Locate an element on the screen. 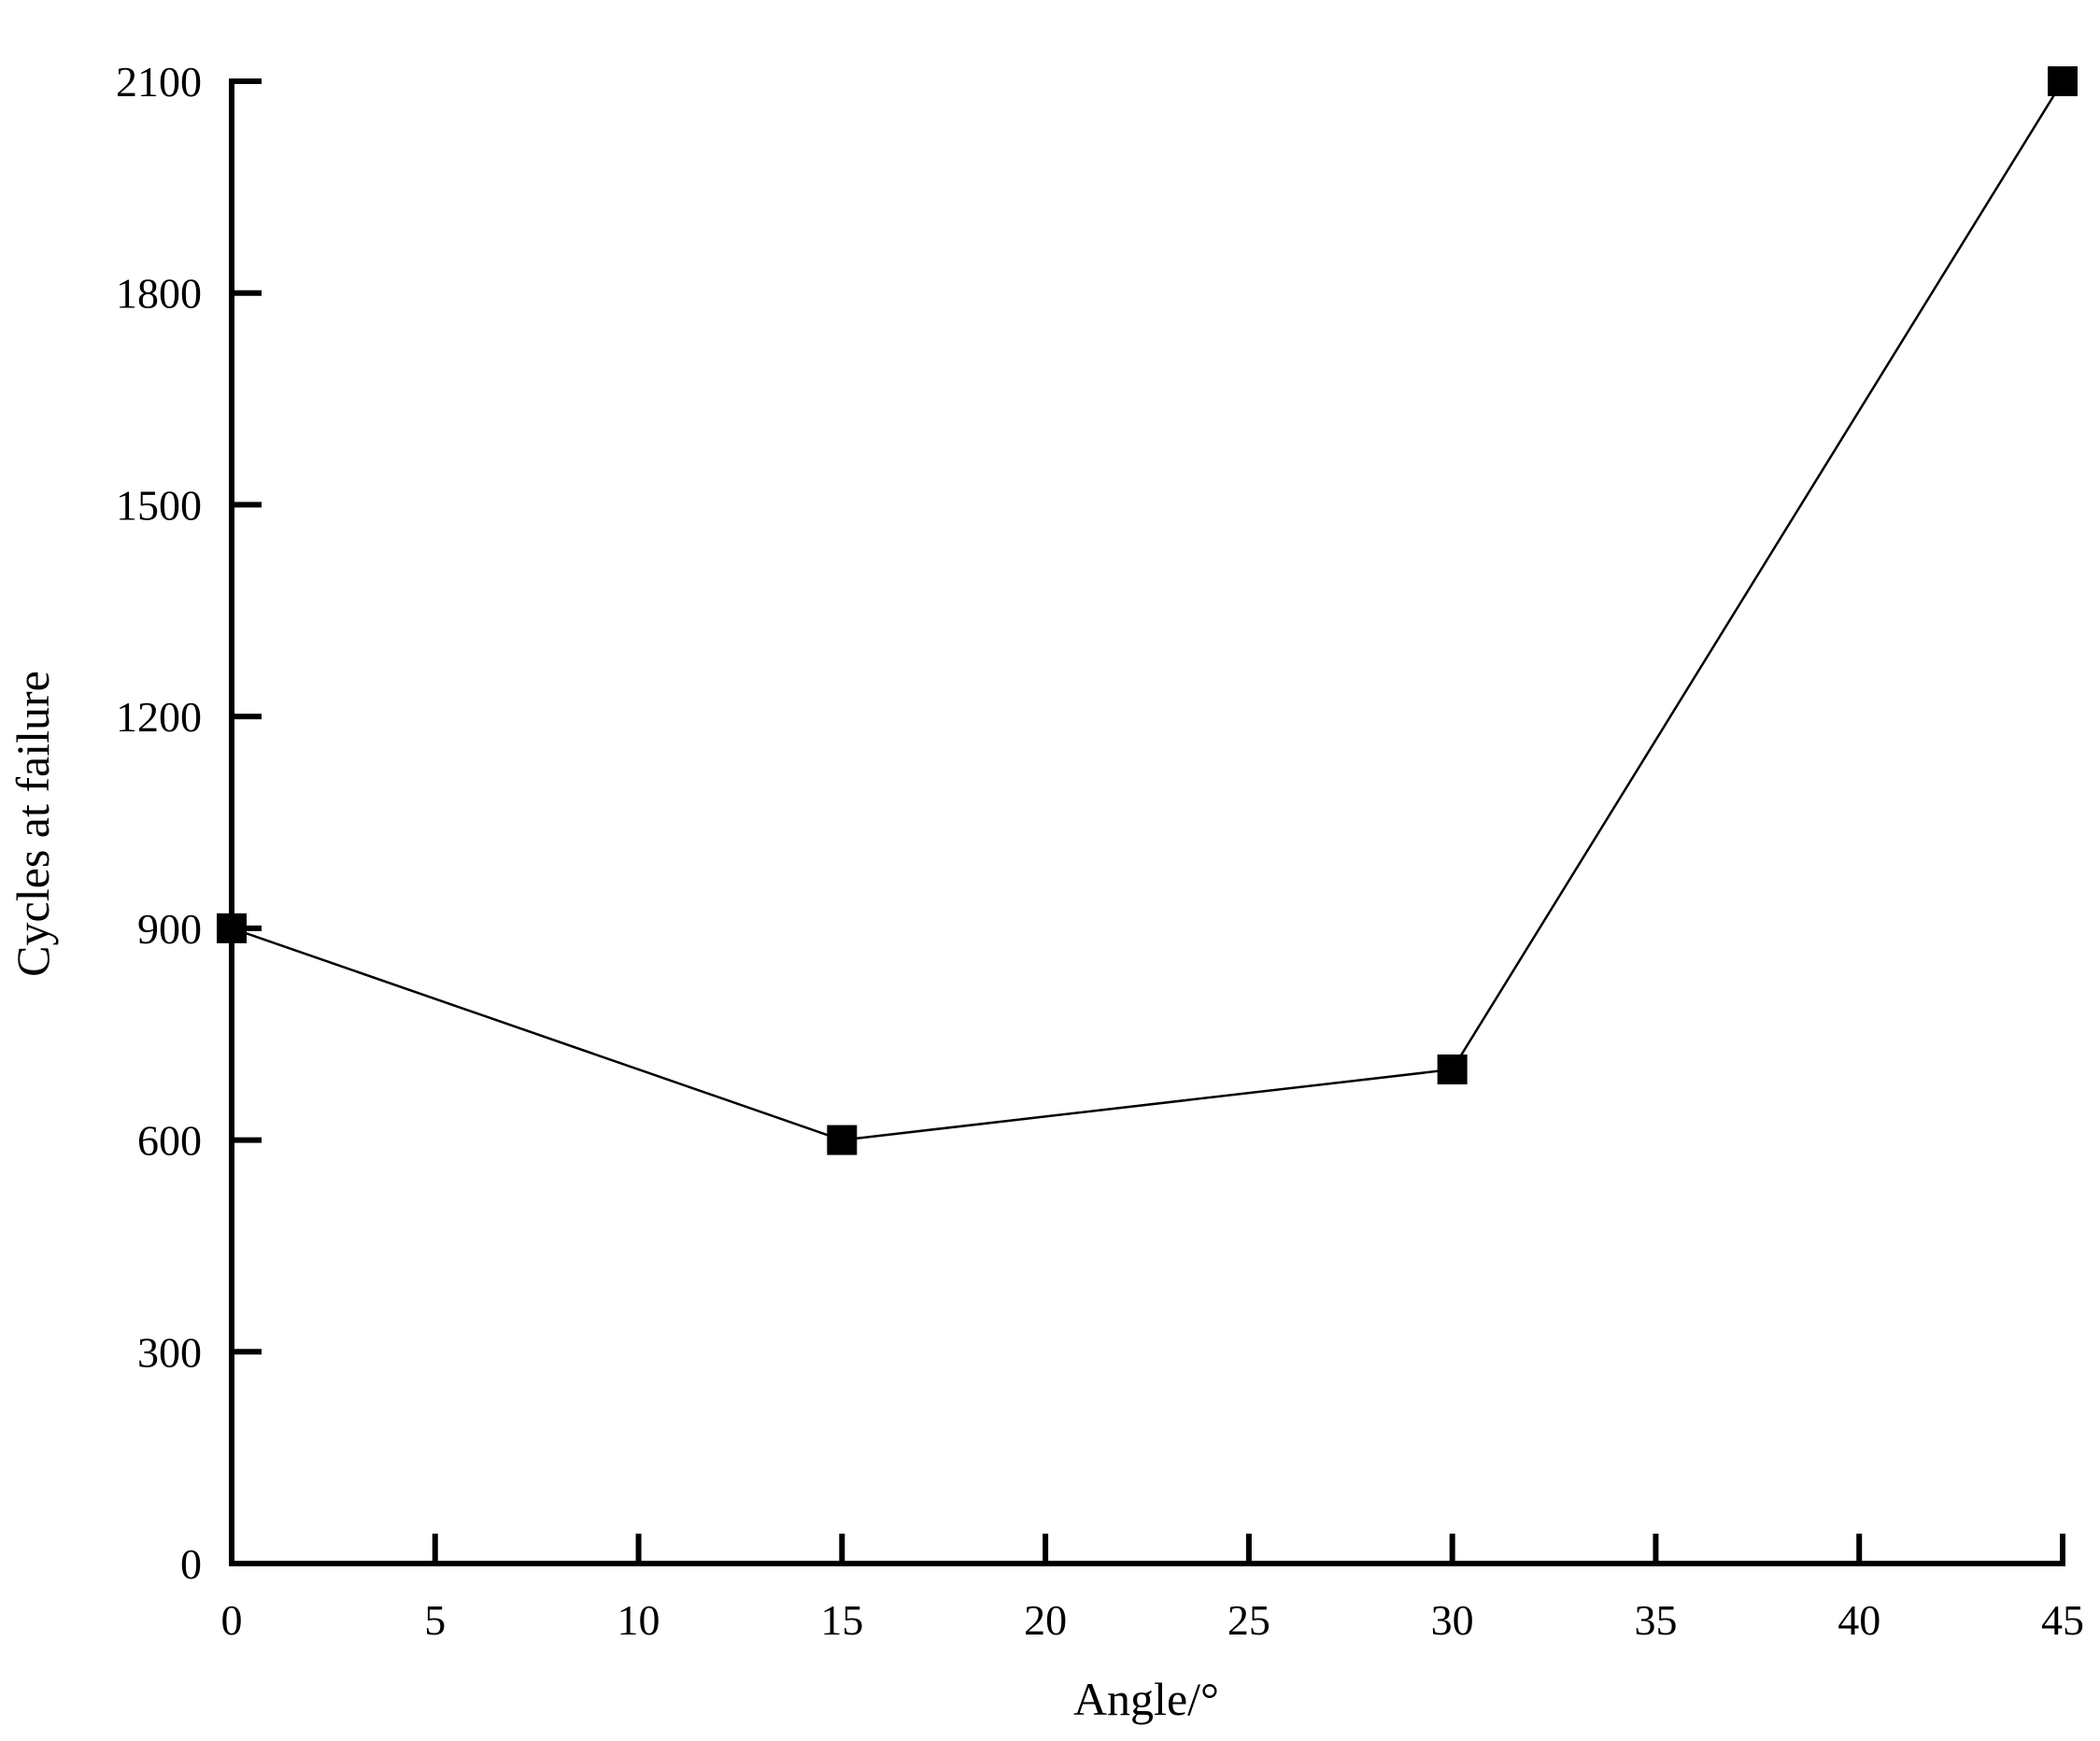 Image resolution: width=2100 pixels, height=1741 pixels. y-tick-label: 900 is located at coordinates (170, 929).